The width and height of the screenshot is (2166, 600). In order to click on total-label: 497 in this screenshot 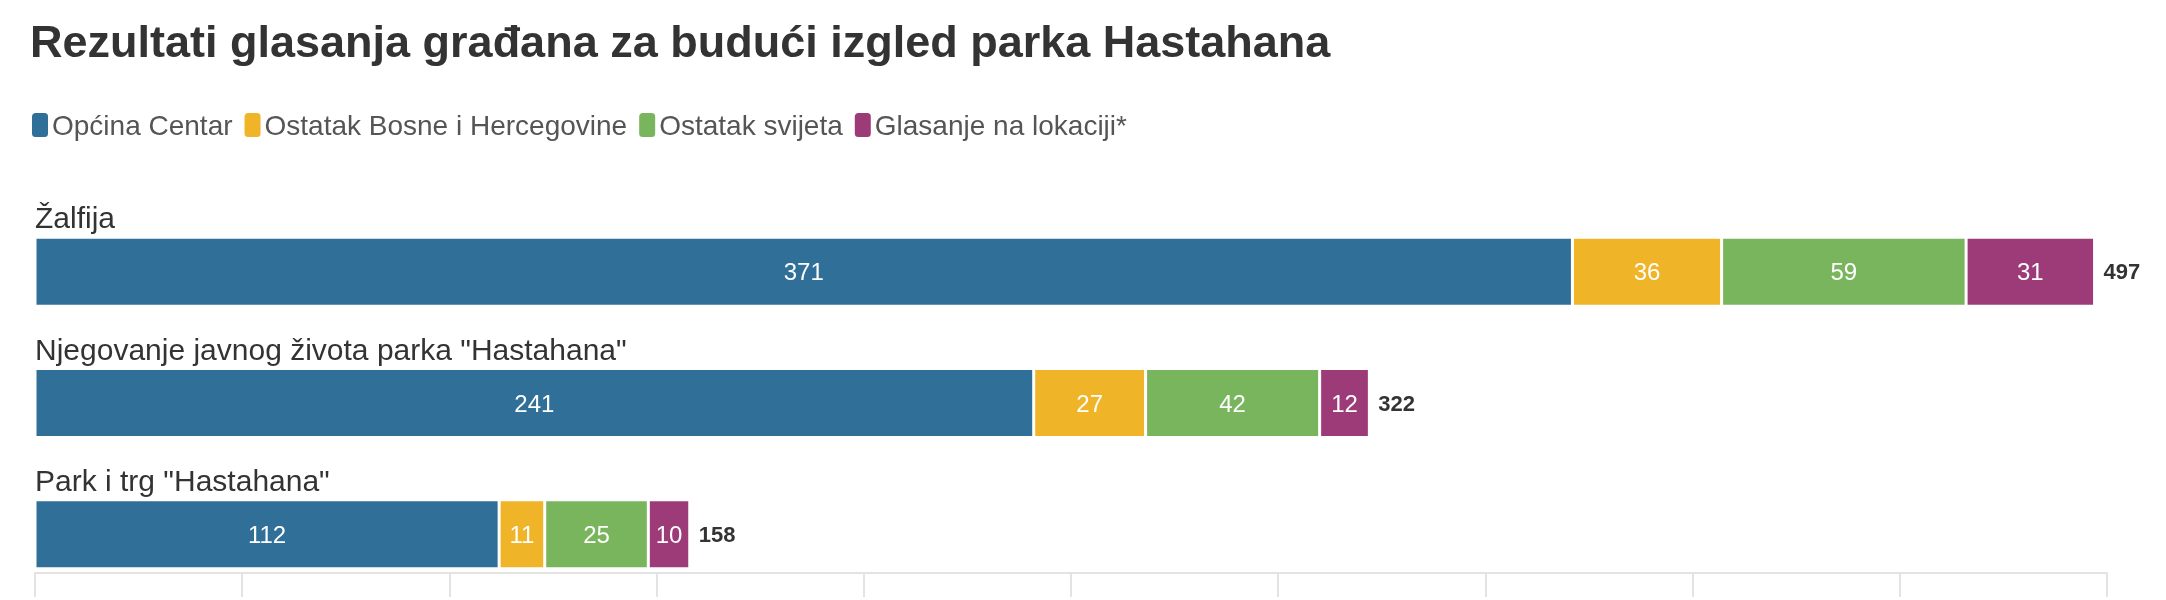, I will do `click(2122, 272)`.